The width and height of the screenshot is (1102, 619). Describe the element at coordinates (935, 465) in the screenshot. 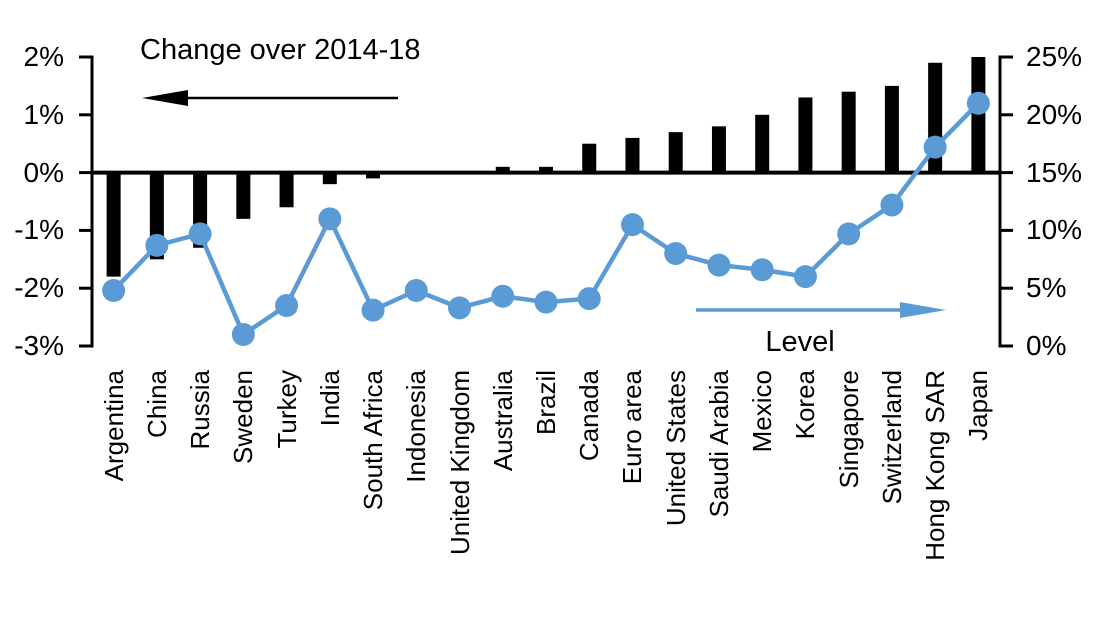

I see `category-label-hong-kong-sar: Hong Kong SAR` at that location.